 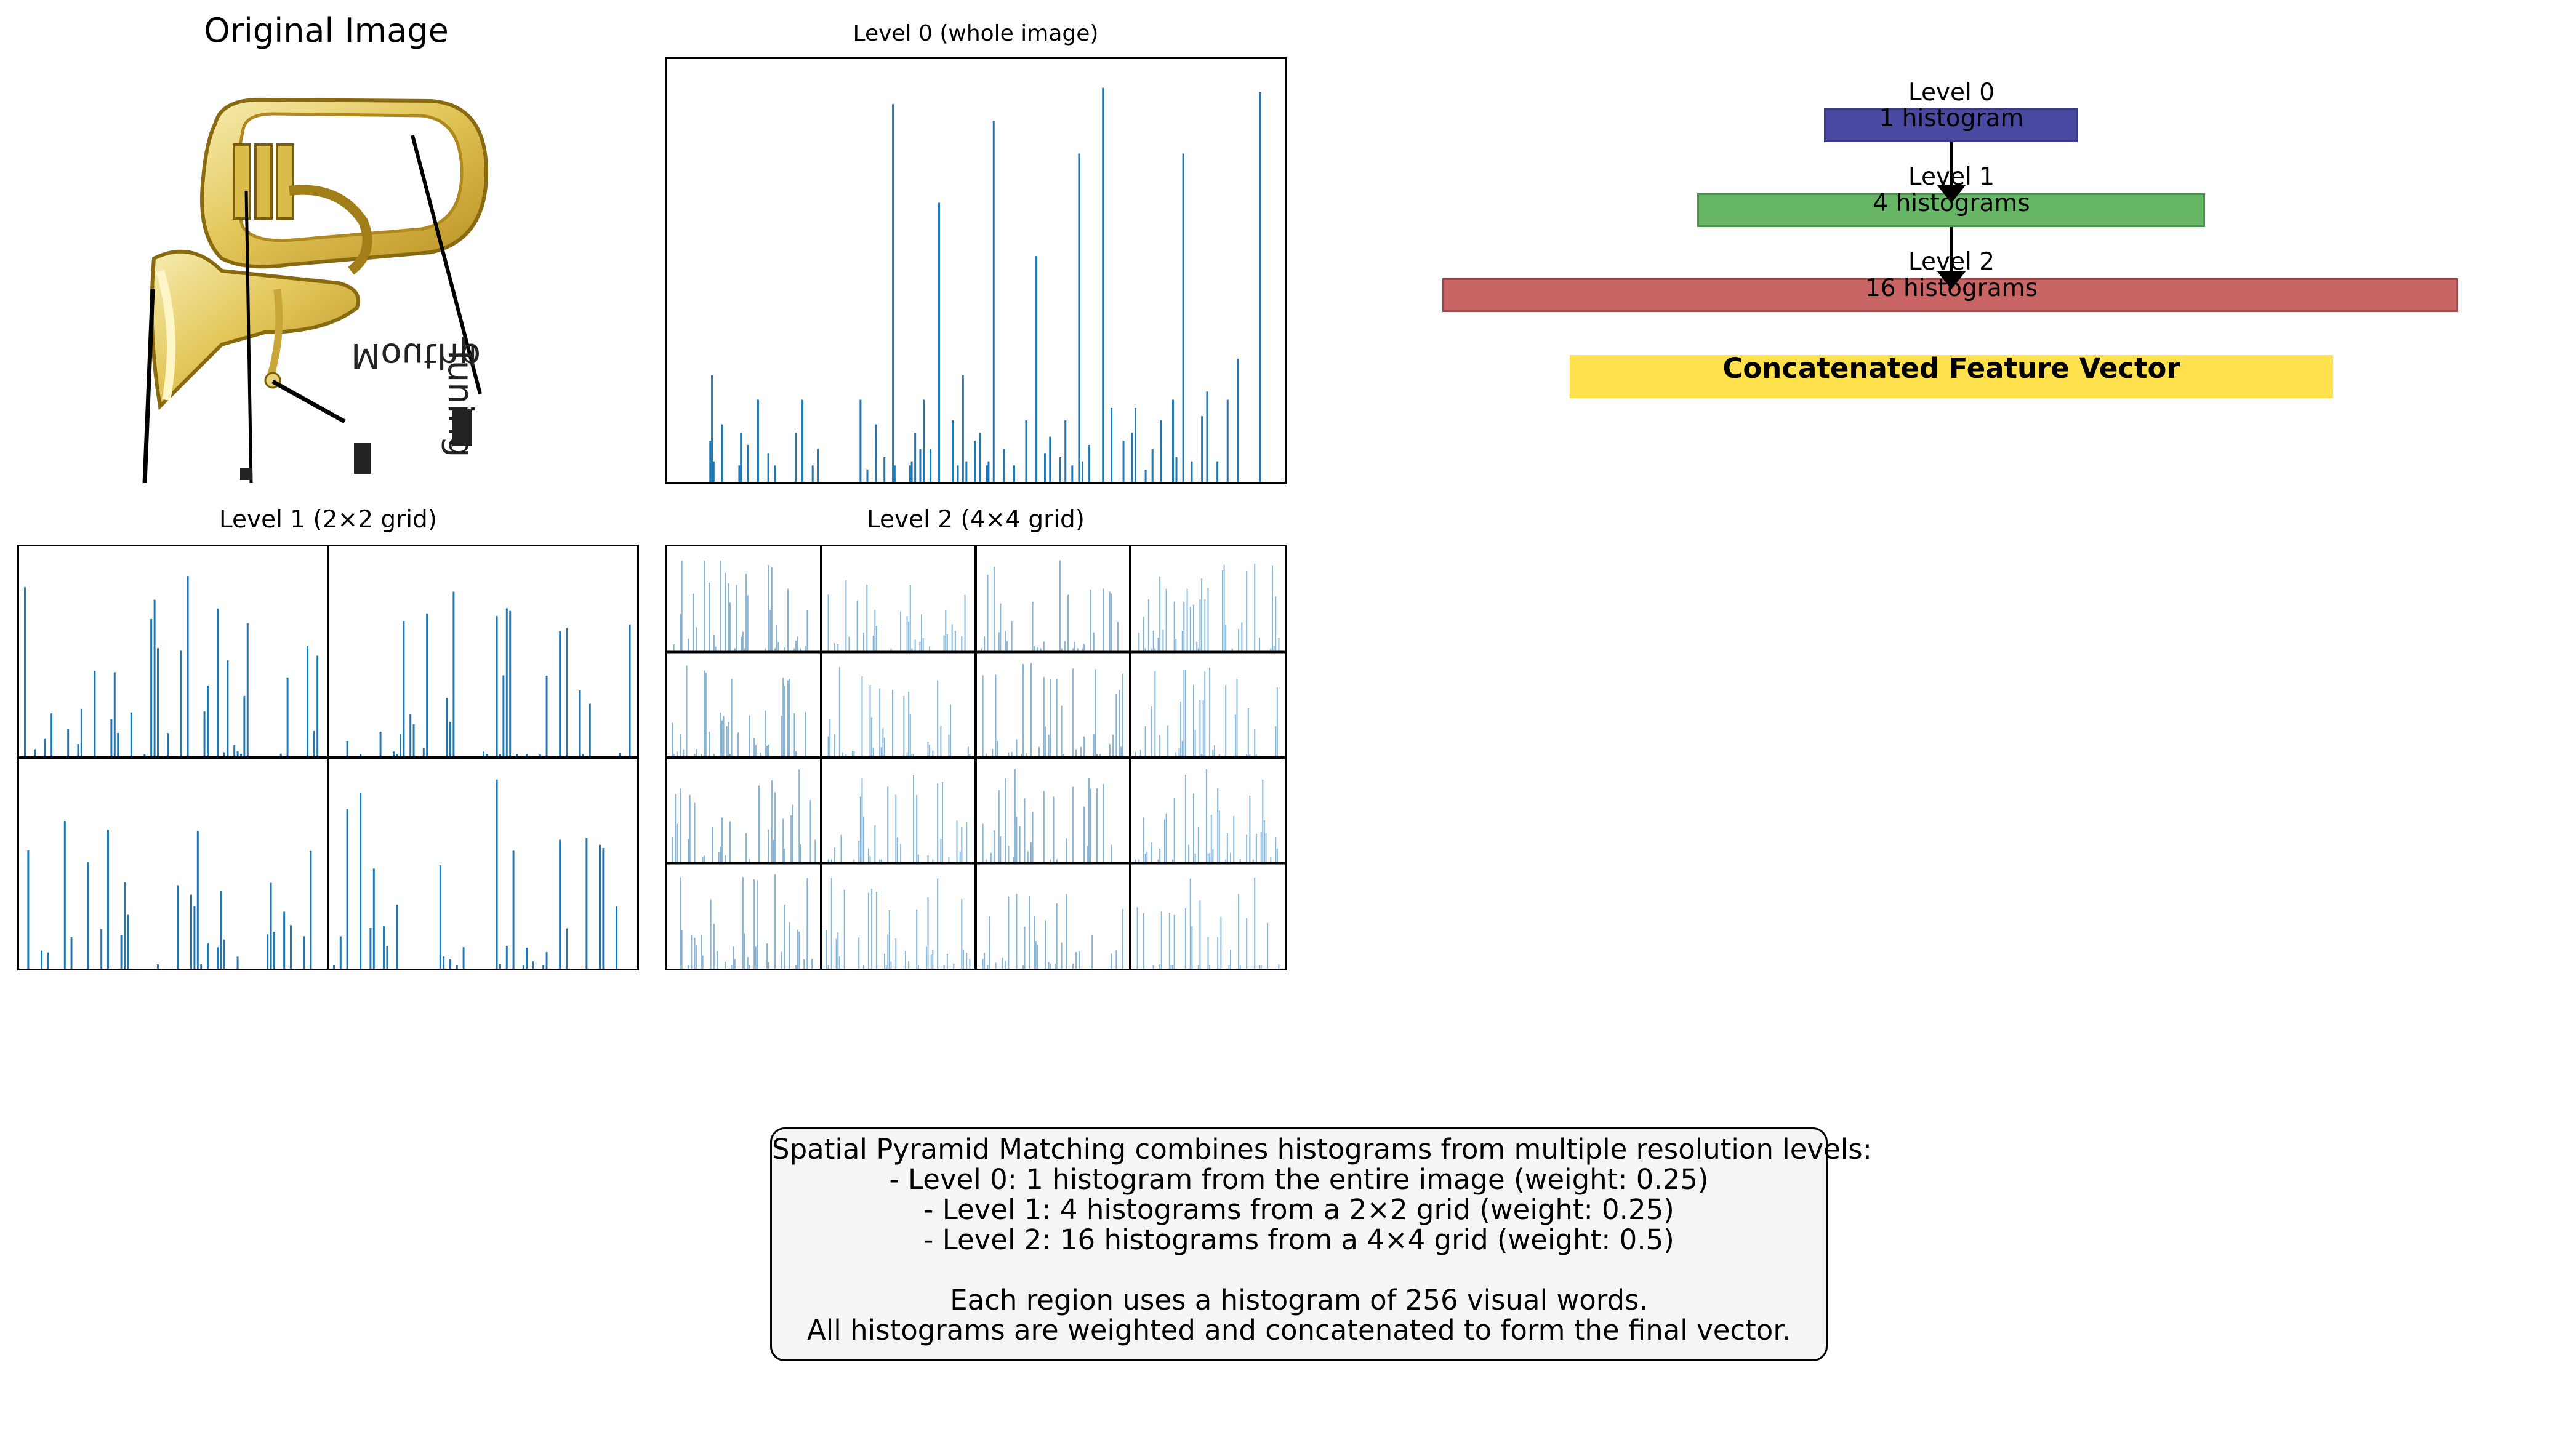 What do you see at coordinates (976, 270) in the screenshot?
I see `level0-histogram-panel` at bounding box center [976, 270].